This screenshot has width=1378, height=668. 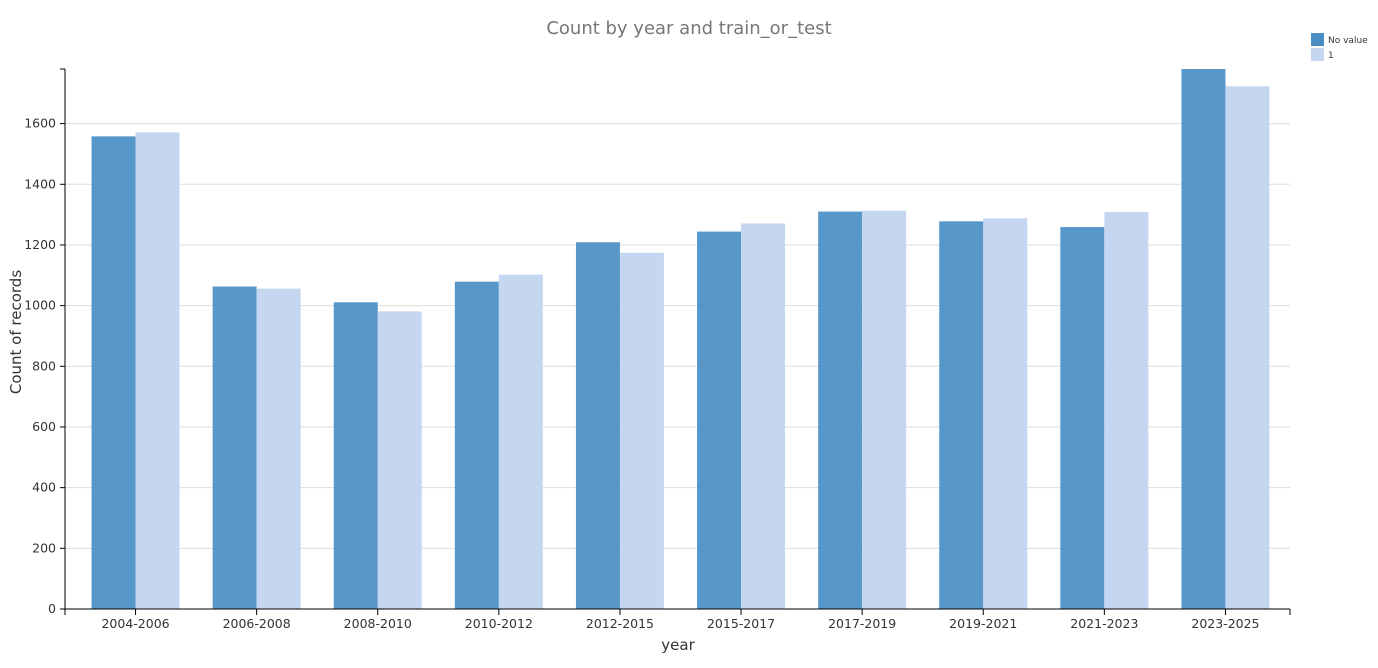 I want to click on y-axis-label: Count of records, so click(x=16, y=332).